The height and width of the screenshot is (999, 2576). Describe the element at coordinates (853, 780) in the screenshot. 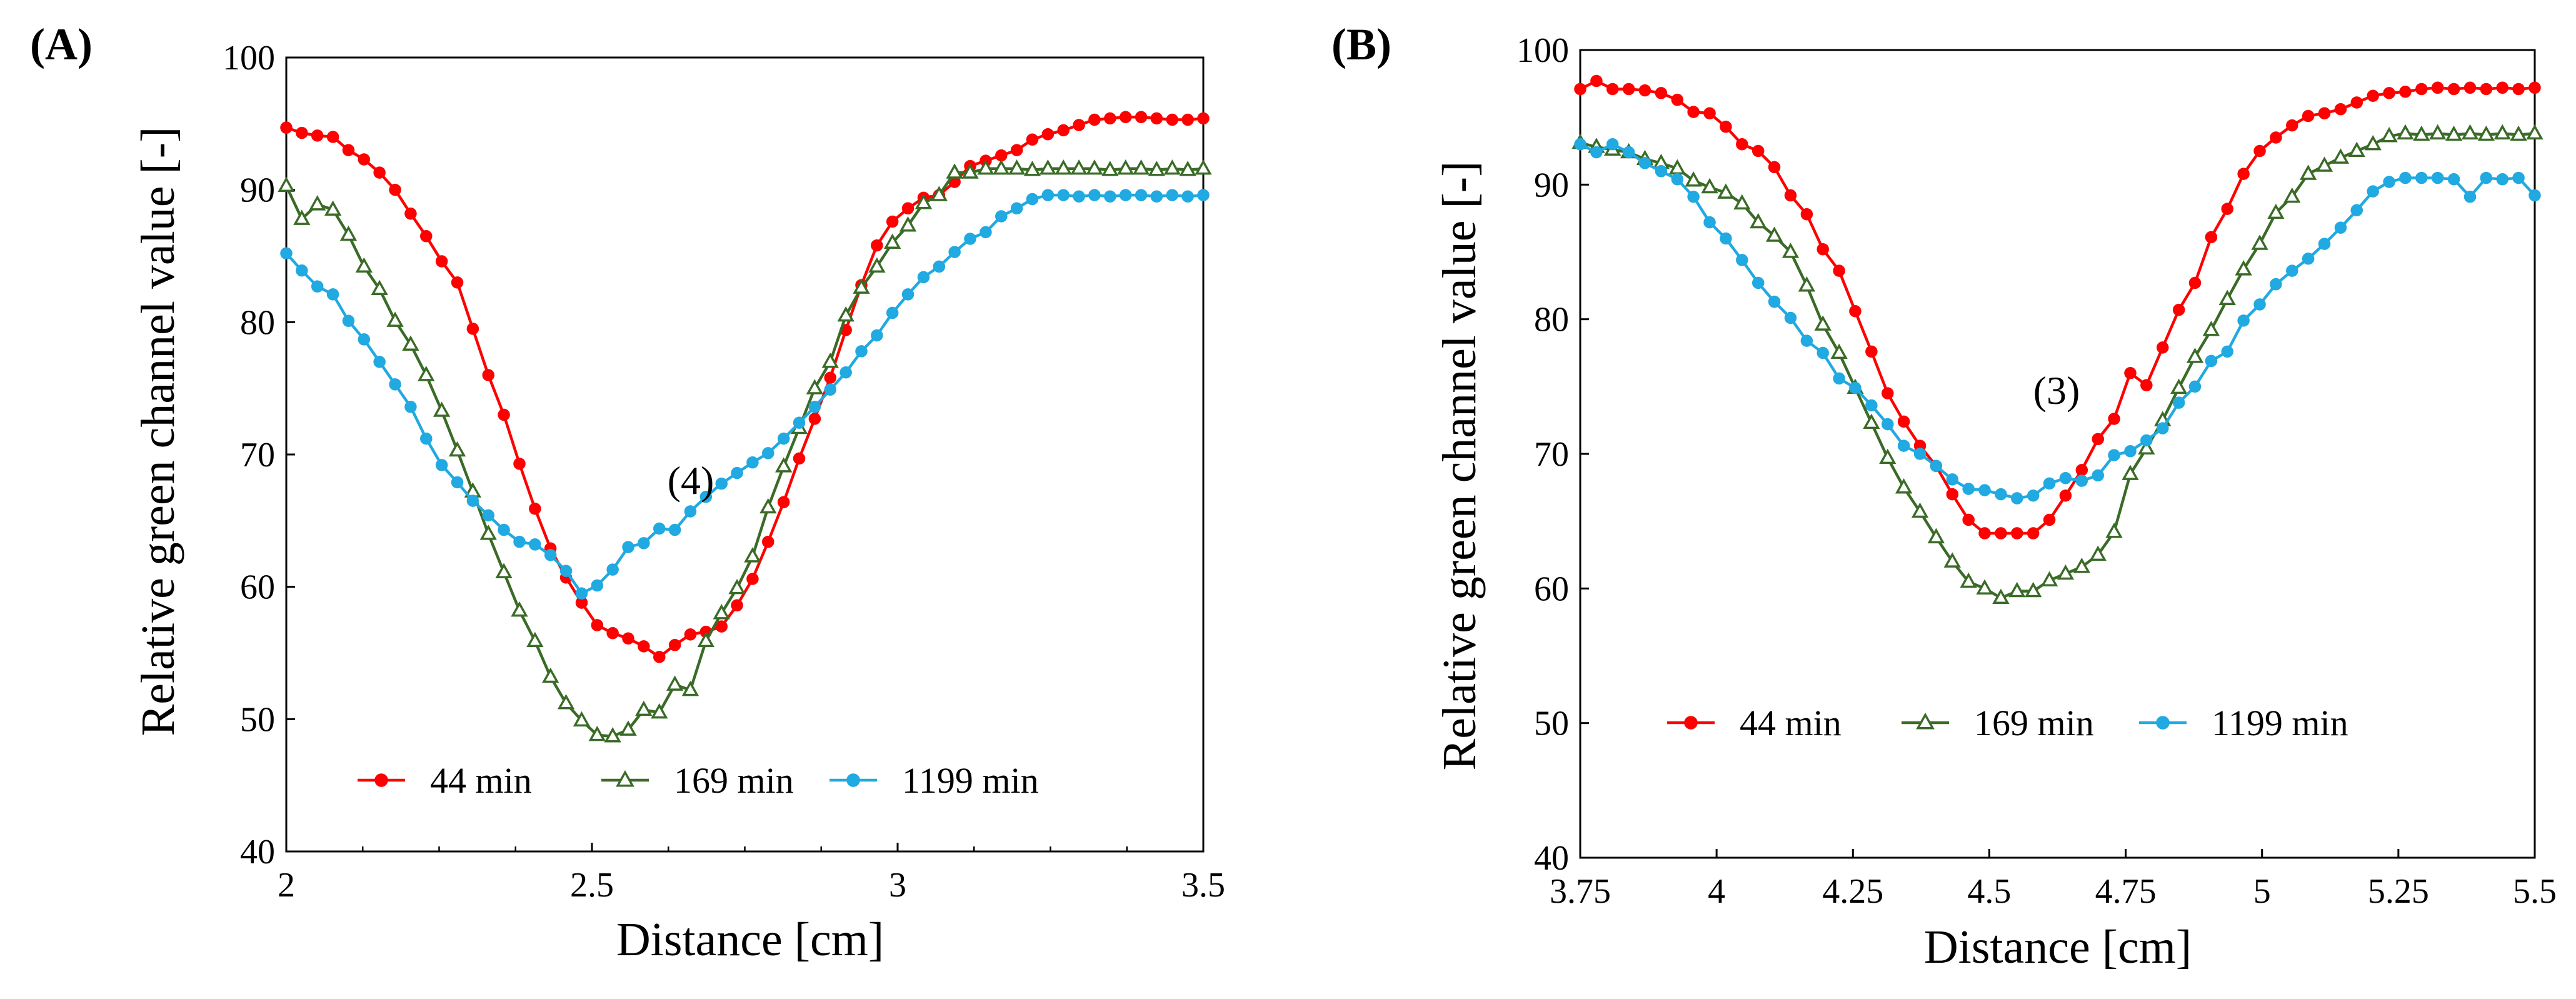

I see `panel-a-legend-marker` at that location.